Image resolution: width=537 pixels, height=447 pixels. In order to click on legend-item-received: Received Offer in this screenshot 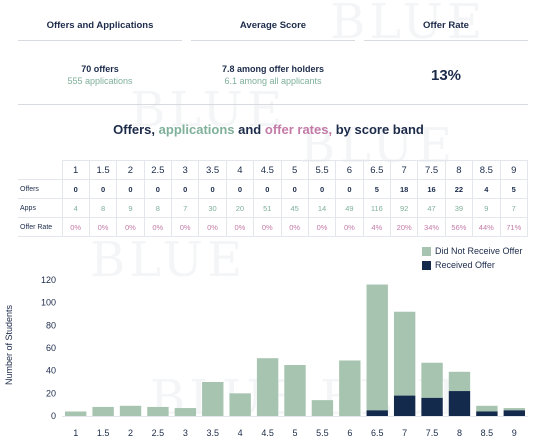, I will do `click(472, 265)`.